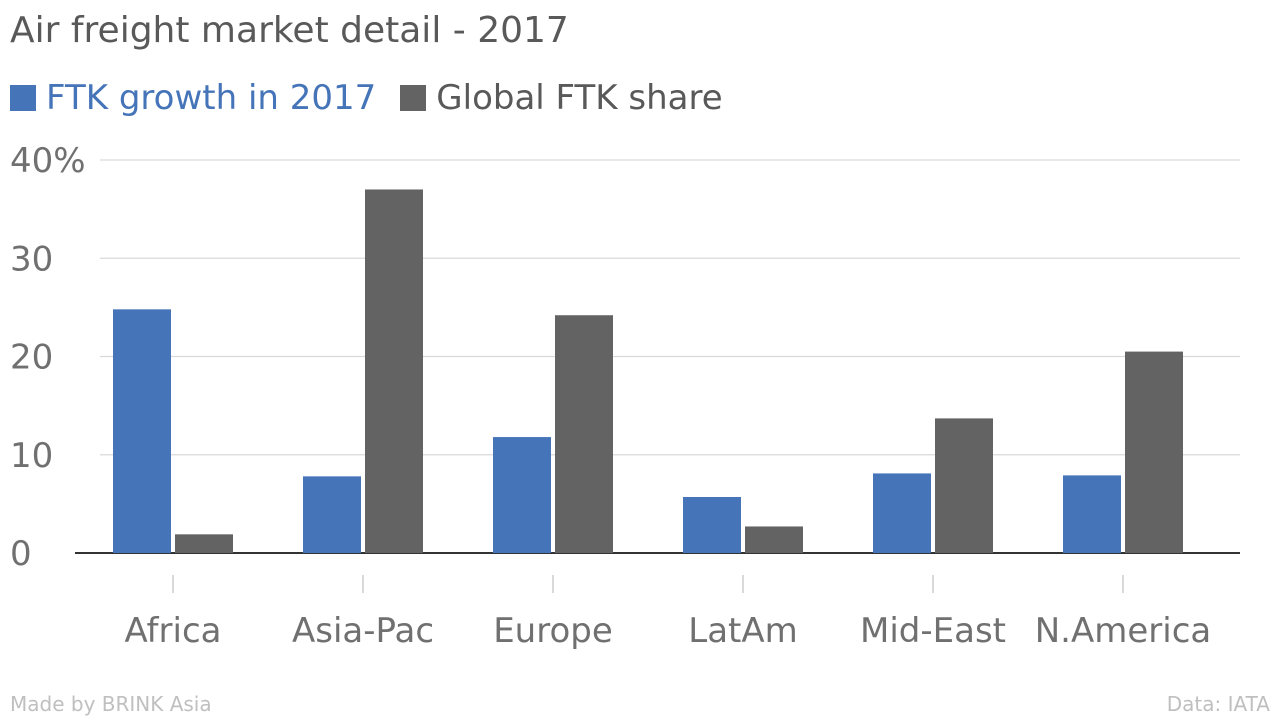 Image resolution: width=1280 pixels, height=720 pixels. I want to click on legend-swatch-ftk-growth, so click(23, 98).